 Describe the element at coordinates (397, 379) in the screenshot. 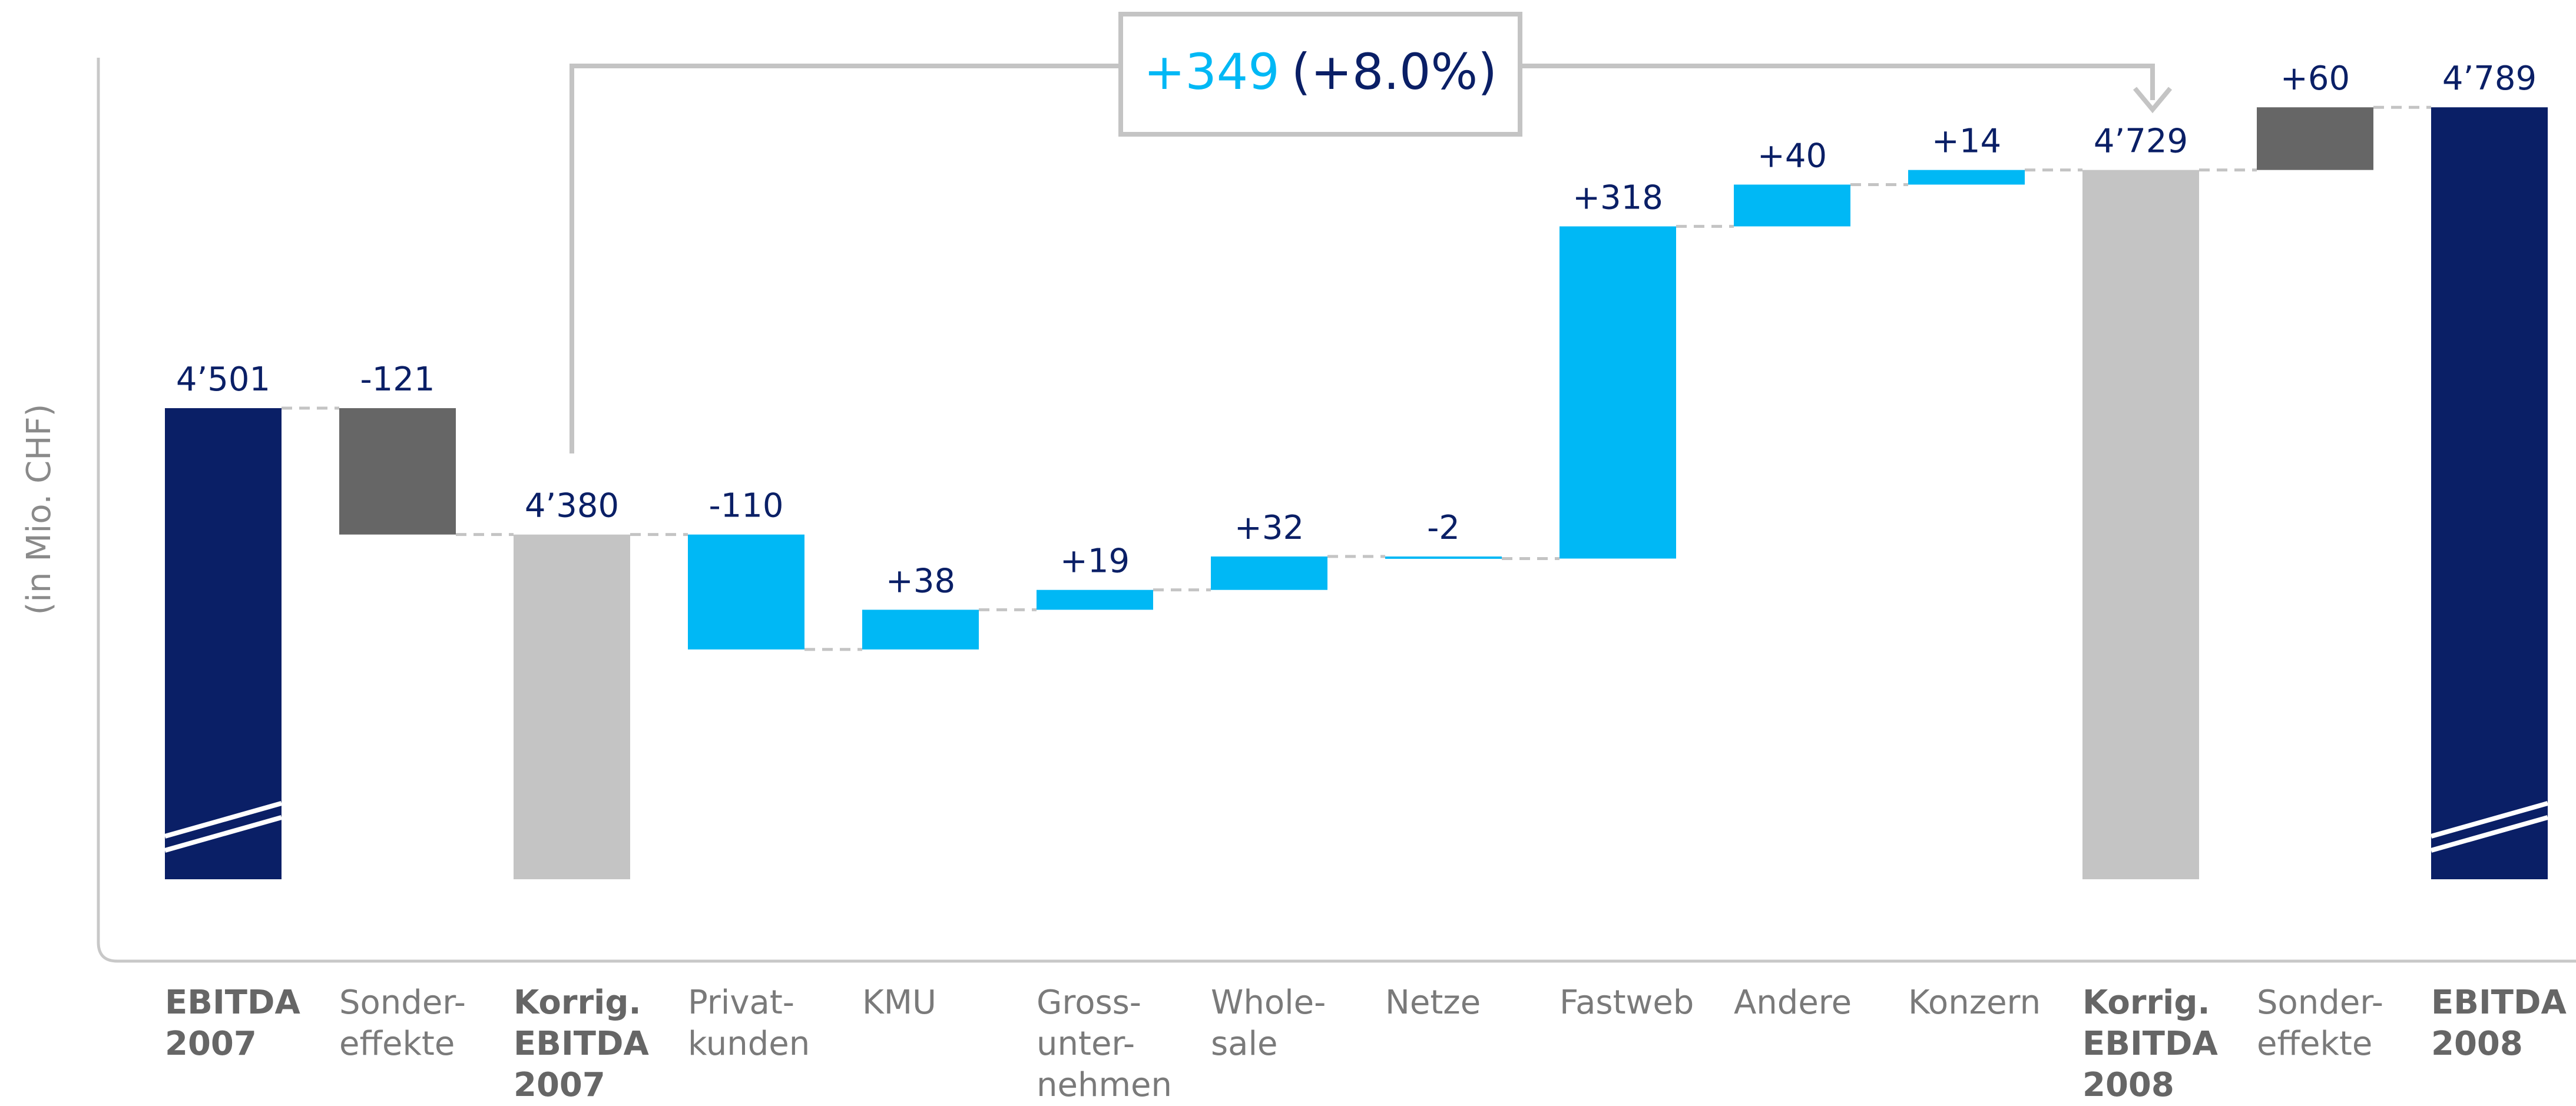

I see `value-label: -121` at that location.